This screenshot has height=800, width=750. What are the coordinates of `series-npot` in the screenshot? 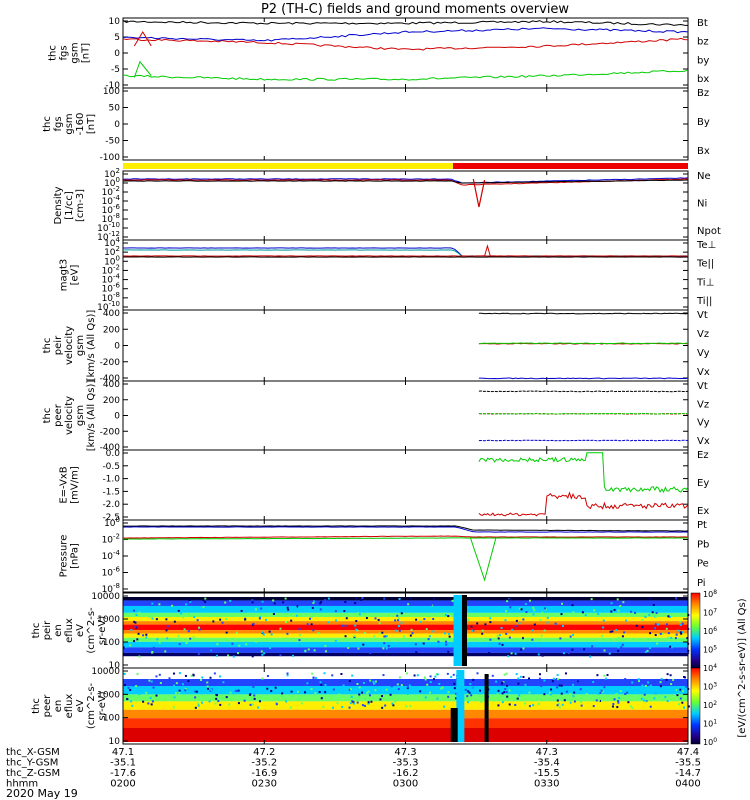 It's located at (405, 180).